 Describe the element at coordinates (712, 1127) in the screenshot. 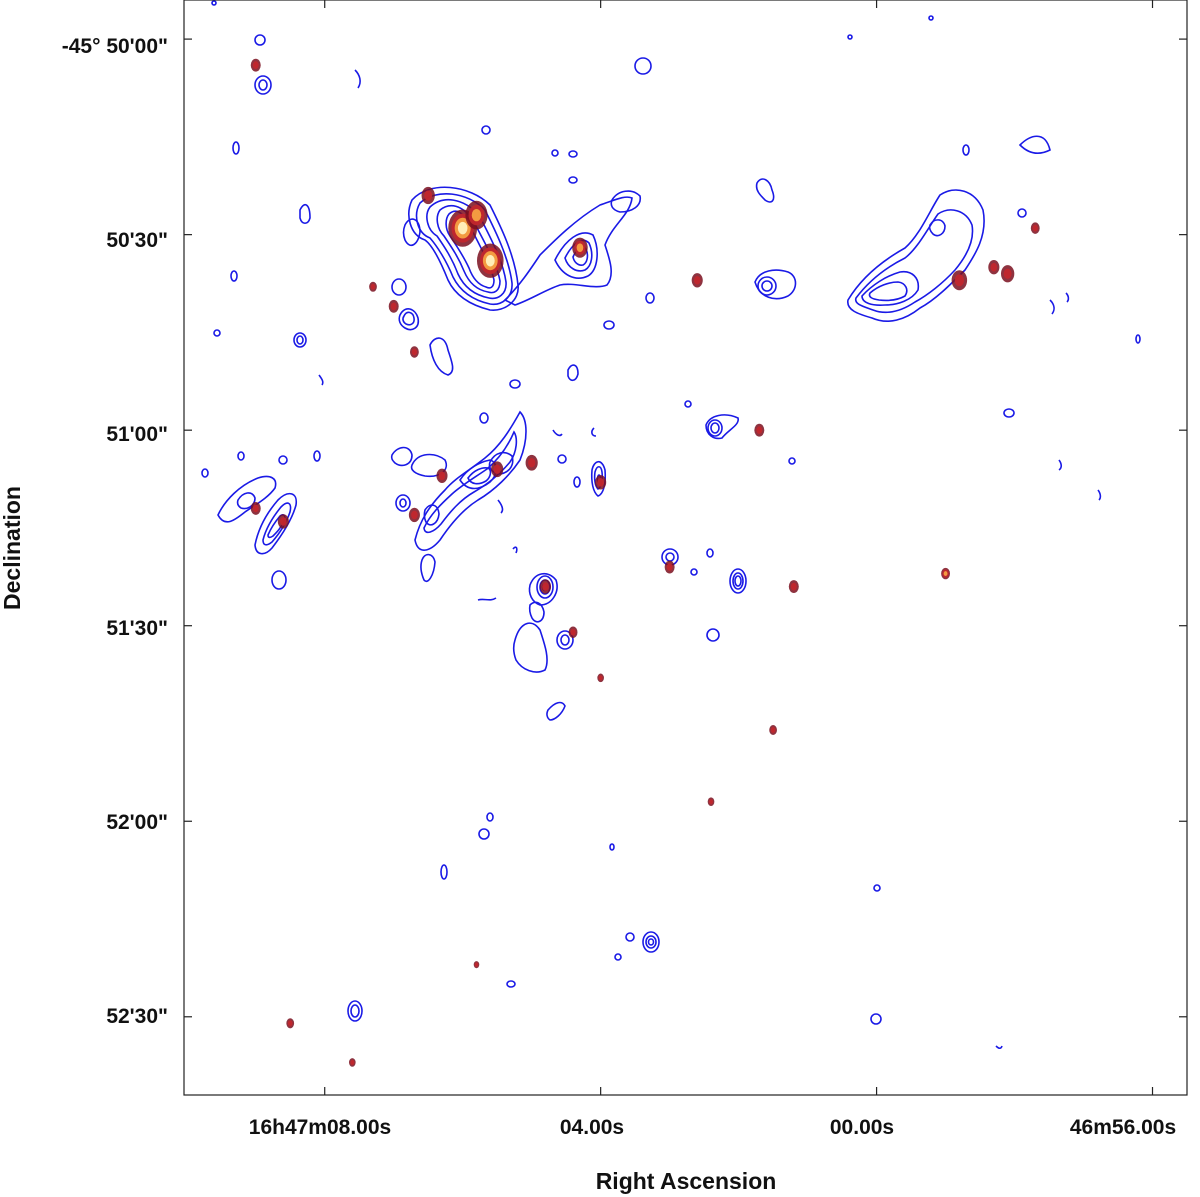

I see `x-tick-labels: 16h47m08.00s 04.00s 00.00s 46m56.00s` at that location.